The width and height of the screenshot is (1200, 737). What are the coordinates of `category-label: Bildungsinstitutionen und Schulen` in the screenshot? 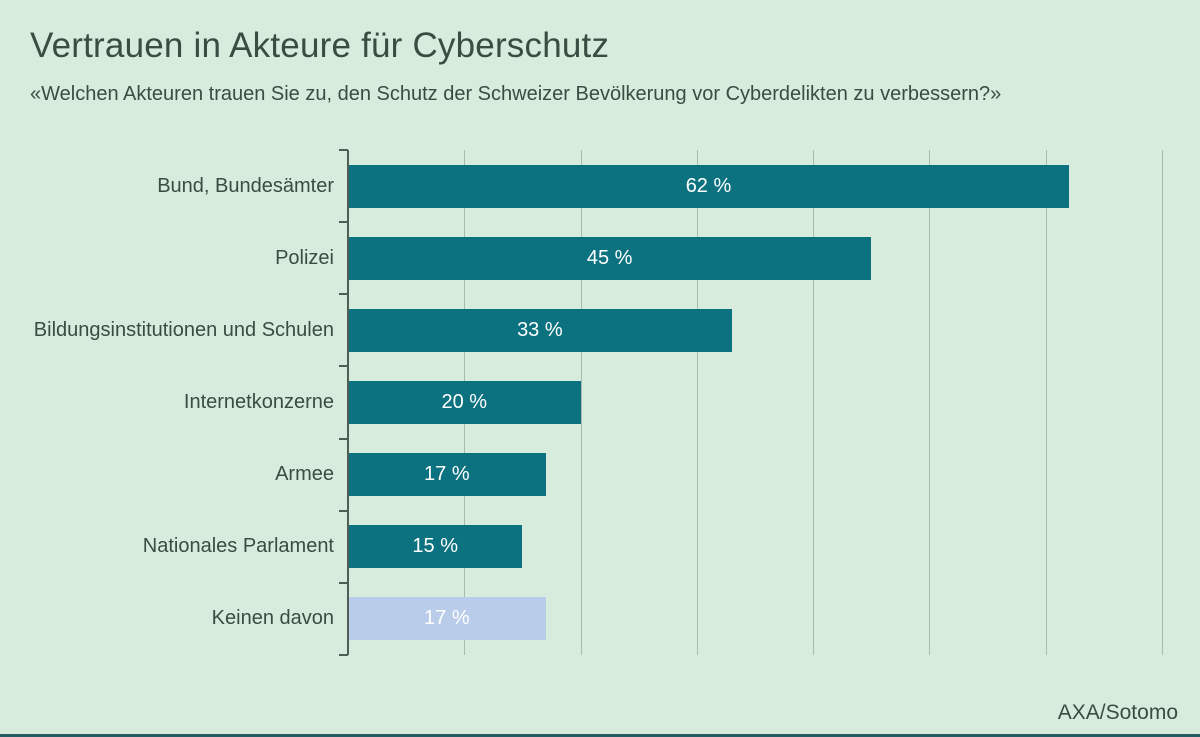 It's located at (183, 329).